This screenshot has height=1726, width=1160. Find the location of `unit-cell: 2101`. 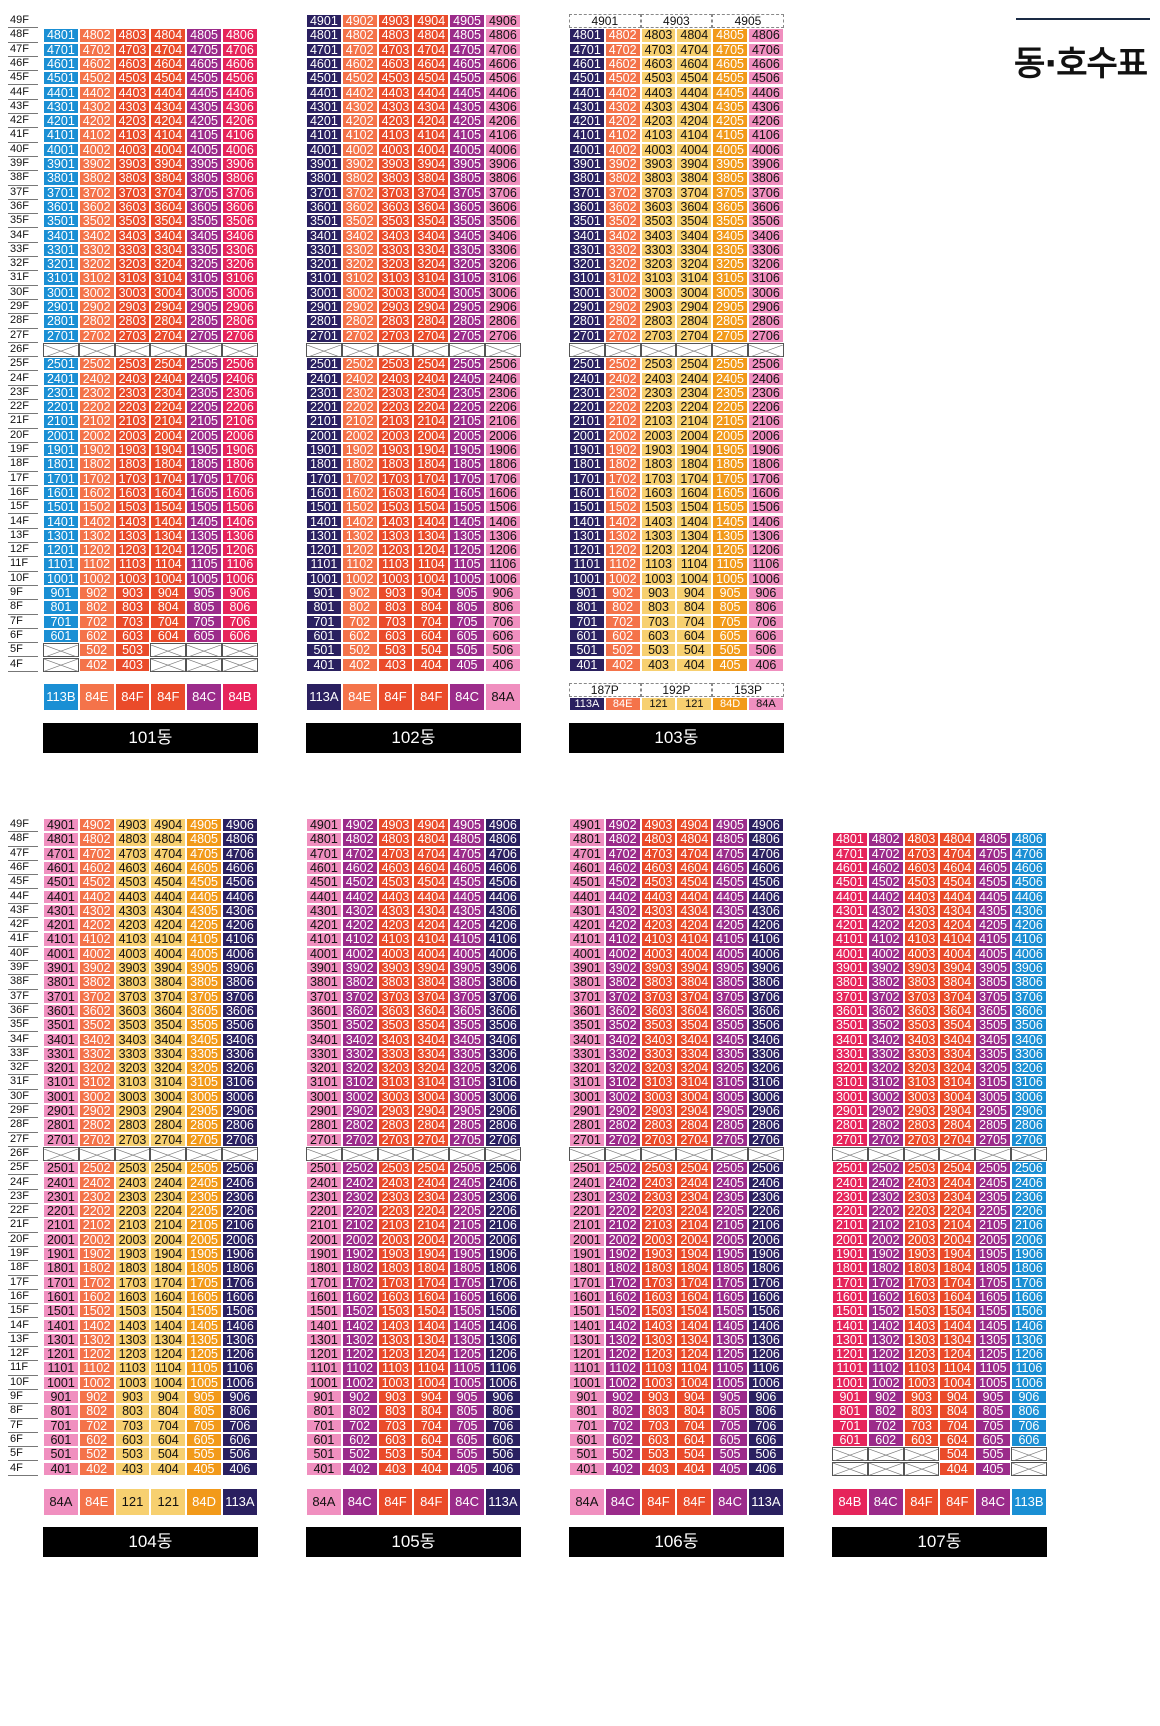

unit-cell: 2101 is located at coordinates (850, 1225).